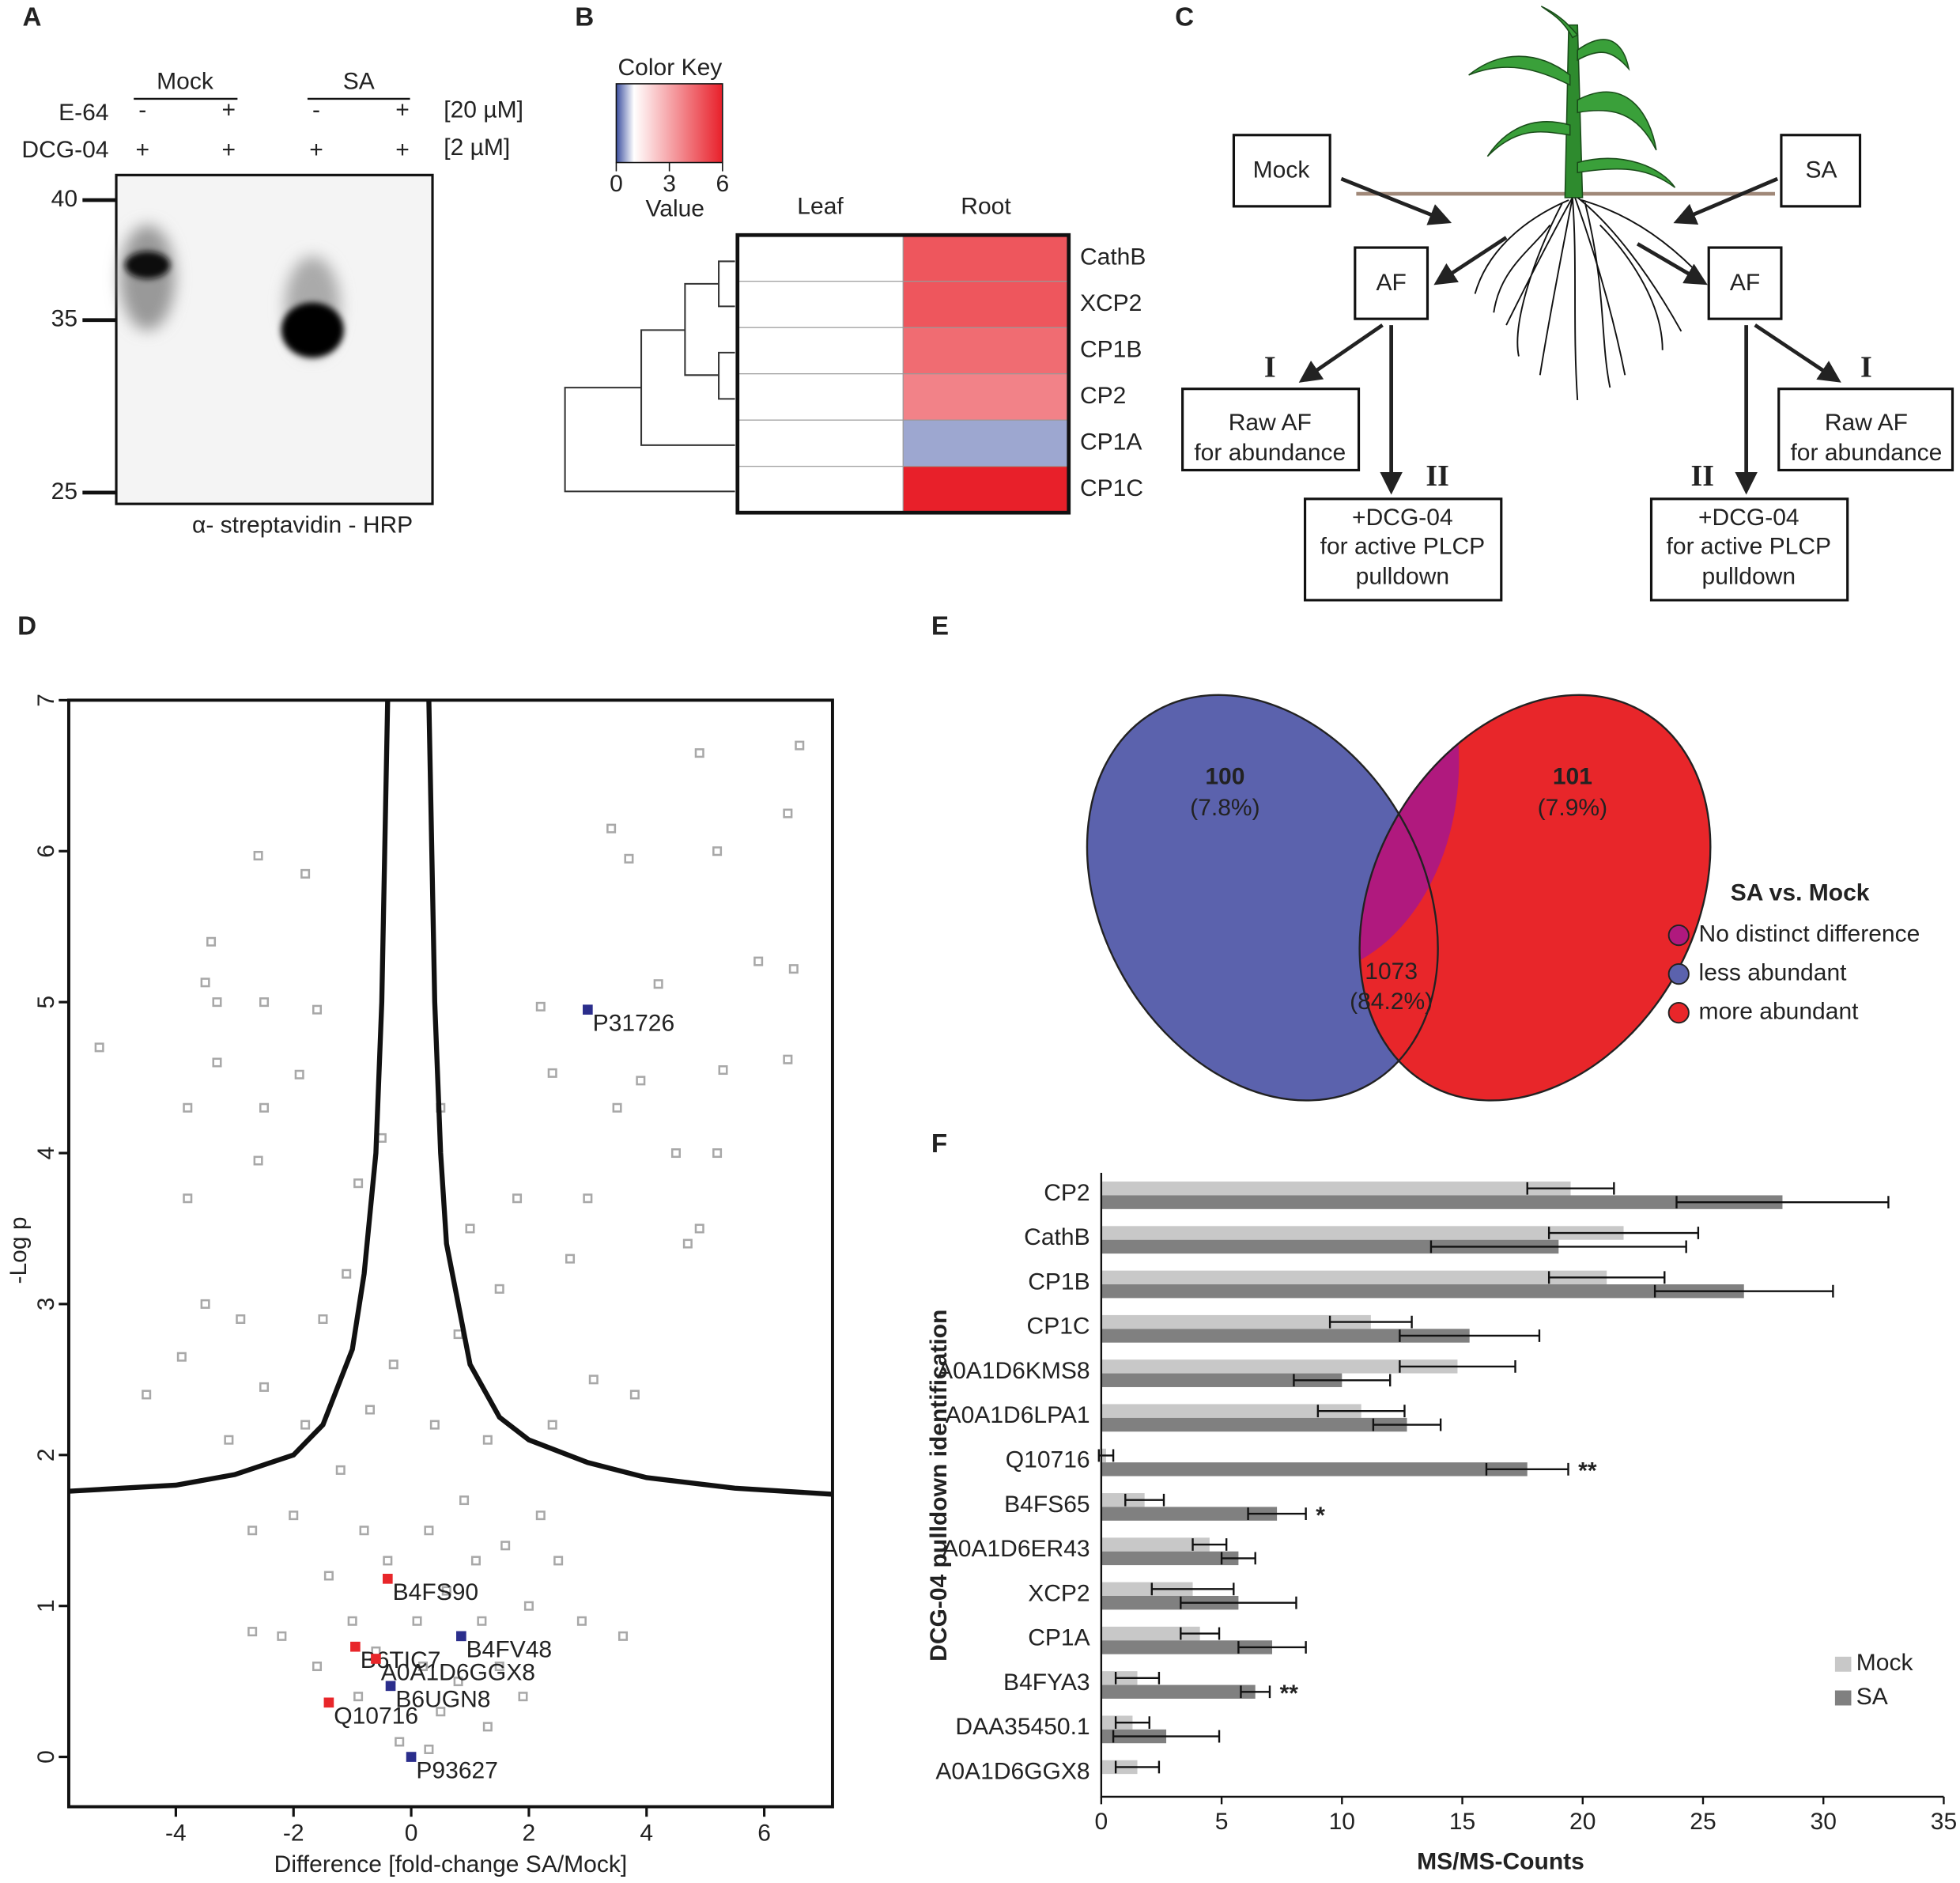 This screenshot has height=1883, width=1960. Describe the element at coordinates (148, 265) in the screenshot. I see `band` at that location.